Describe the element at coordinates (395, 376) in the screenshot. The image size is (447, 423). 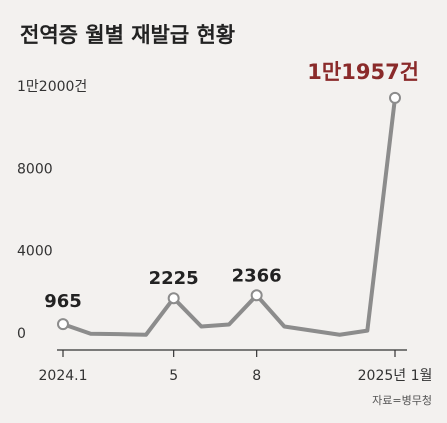
I see `x-tick-label: 2025년 1월` at that location.